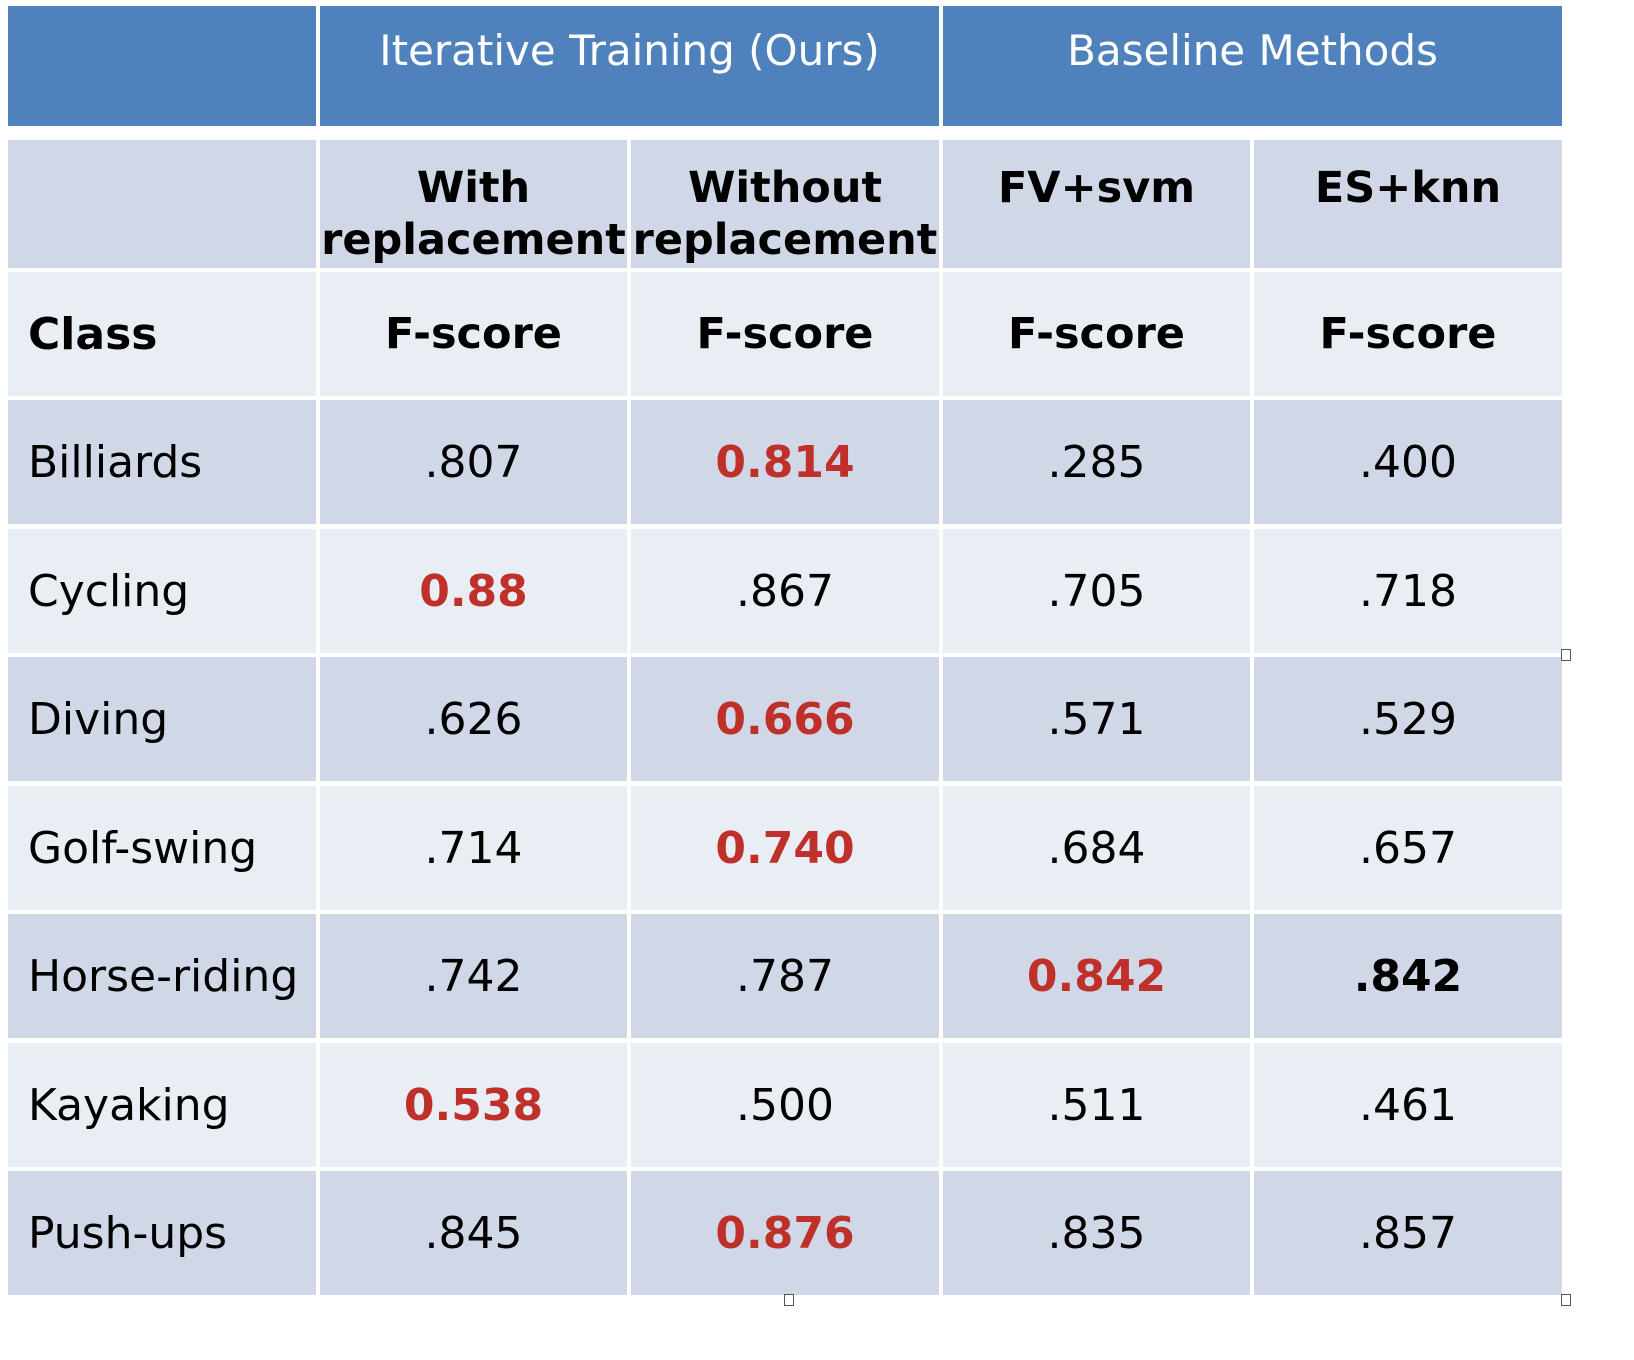  What do you see at coordinates (1096, 1105) in the screenshot?
I see `table-cell: .511` at bounding box center [1096, 1105].